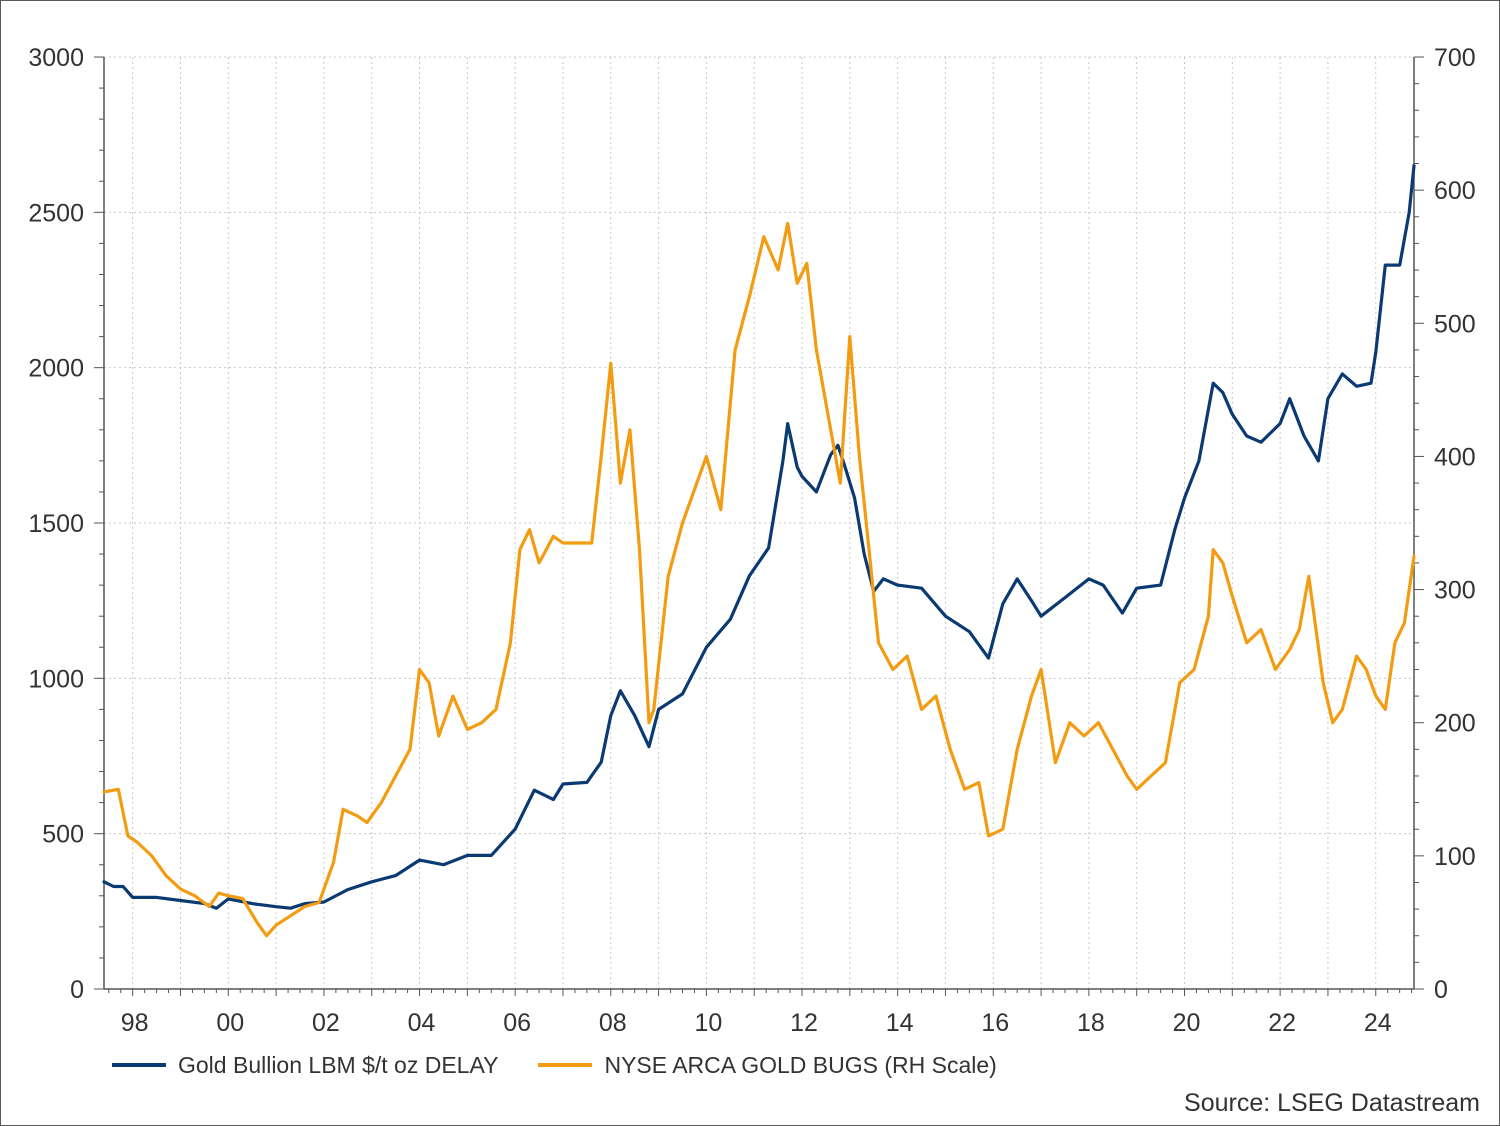 The height and width of the screenshot is (1126, 1500). What do you see at coordinates (517, 1023) in the screenshot?
I see `x-tick-label: 06` at bounding box center [517, 1023].